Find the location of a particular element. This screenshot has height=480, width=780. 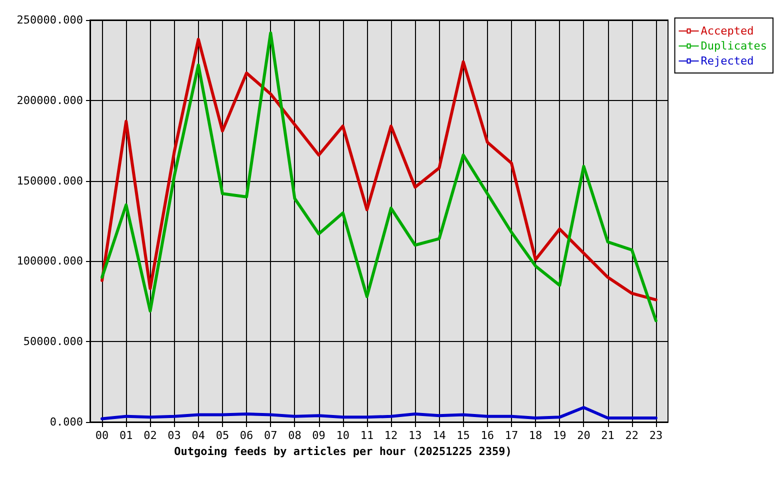

y-tick-label: 250000.000 is located at coordinates (49, 20).